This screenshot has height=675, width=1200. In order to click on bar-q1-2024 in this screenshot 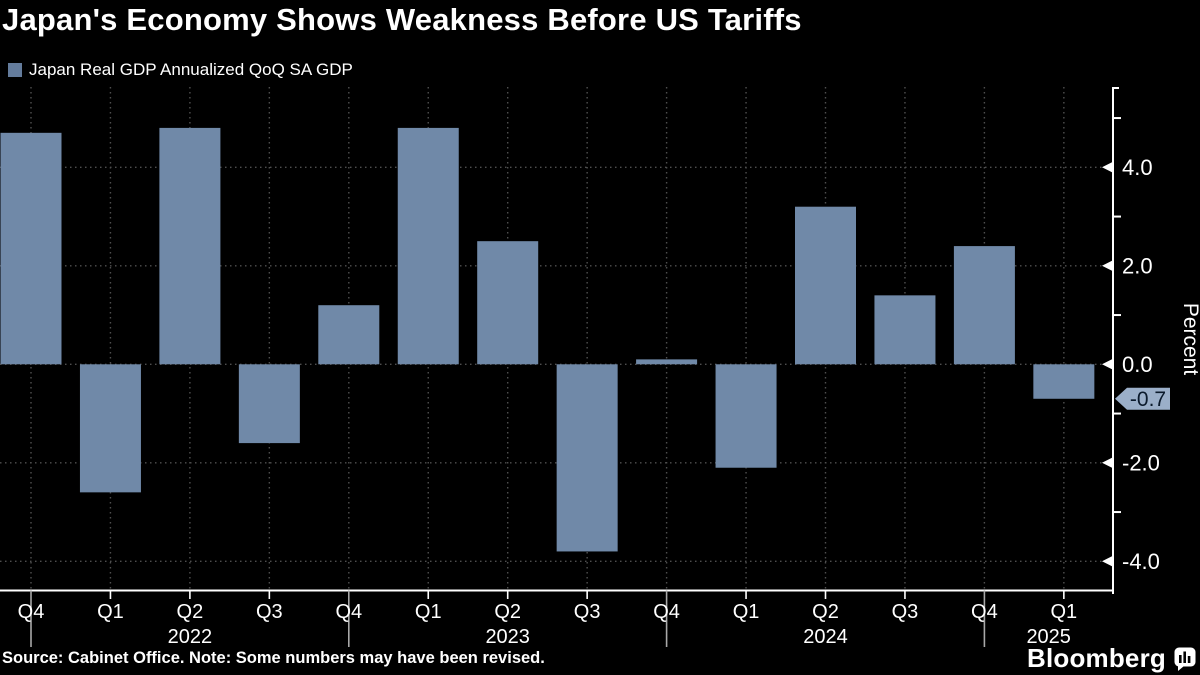, I will do `click(746, 416)`.